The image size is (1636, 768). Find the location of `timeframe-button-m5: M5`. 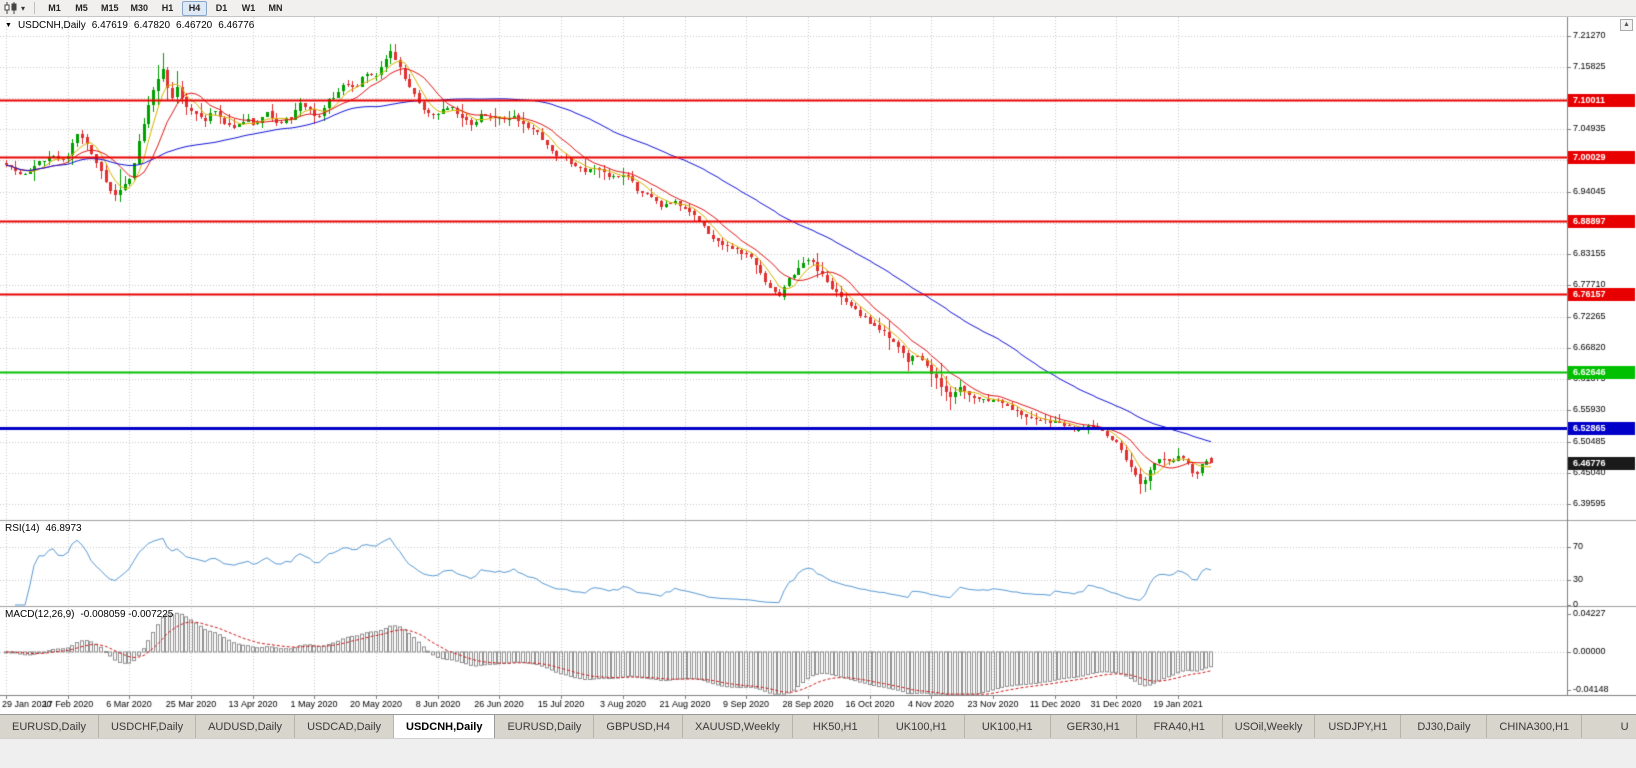

timeframe-button-m5: M5 is located at coordinates (81, 8).